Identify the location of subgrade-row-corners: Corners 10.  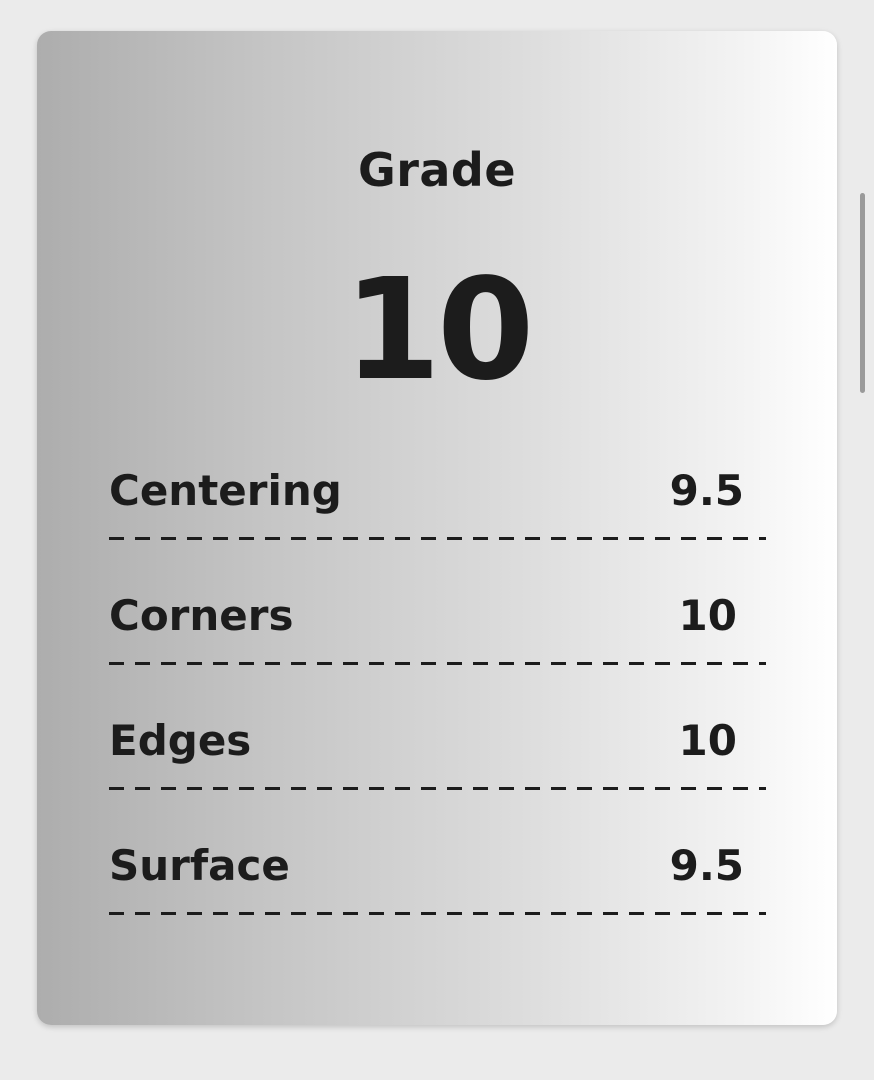
(437, 625).